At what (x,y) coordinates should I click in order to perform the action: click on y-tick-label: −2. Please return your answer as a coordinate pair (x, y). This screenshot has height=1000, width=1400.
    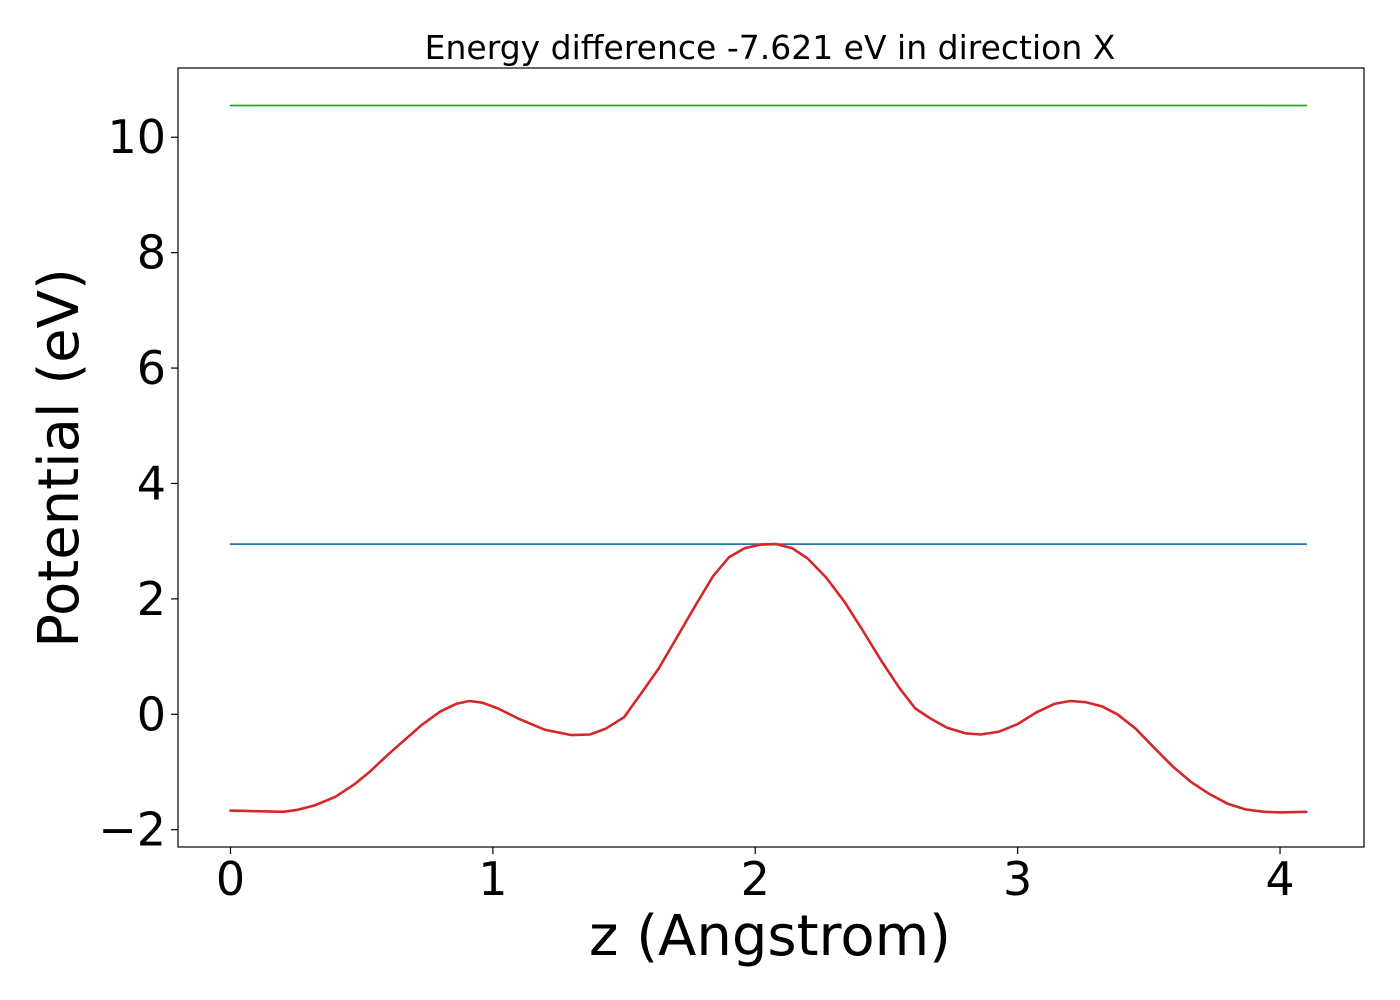
    Looking at the image, I should click on (132, 830).